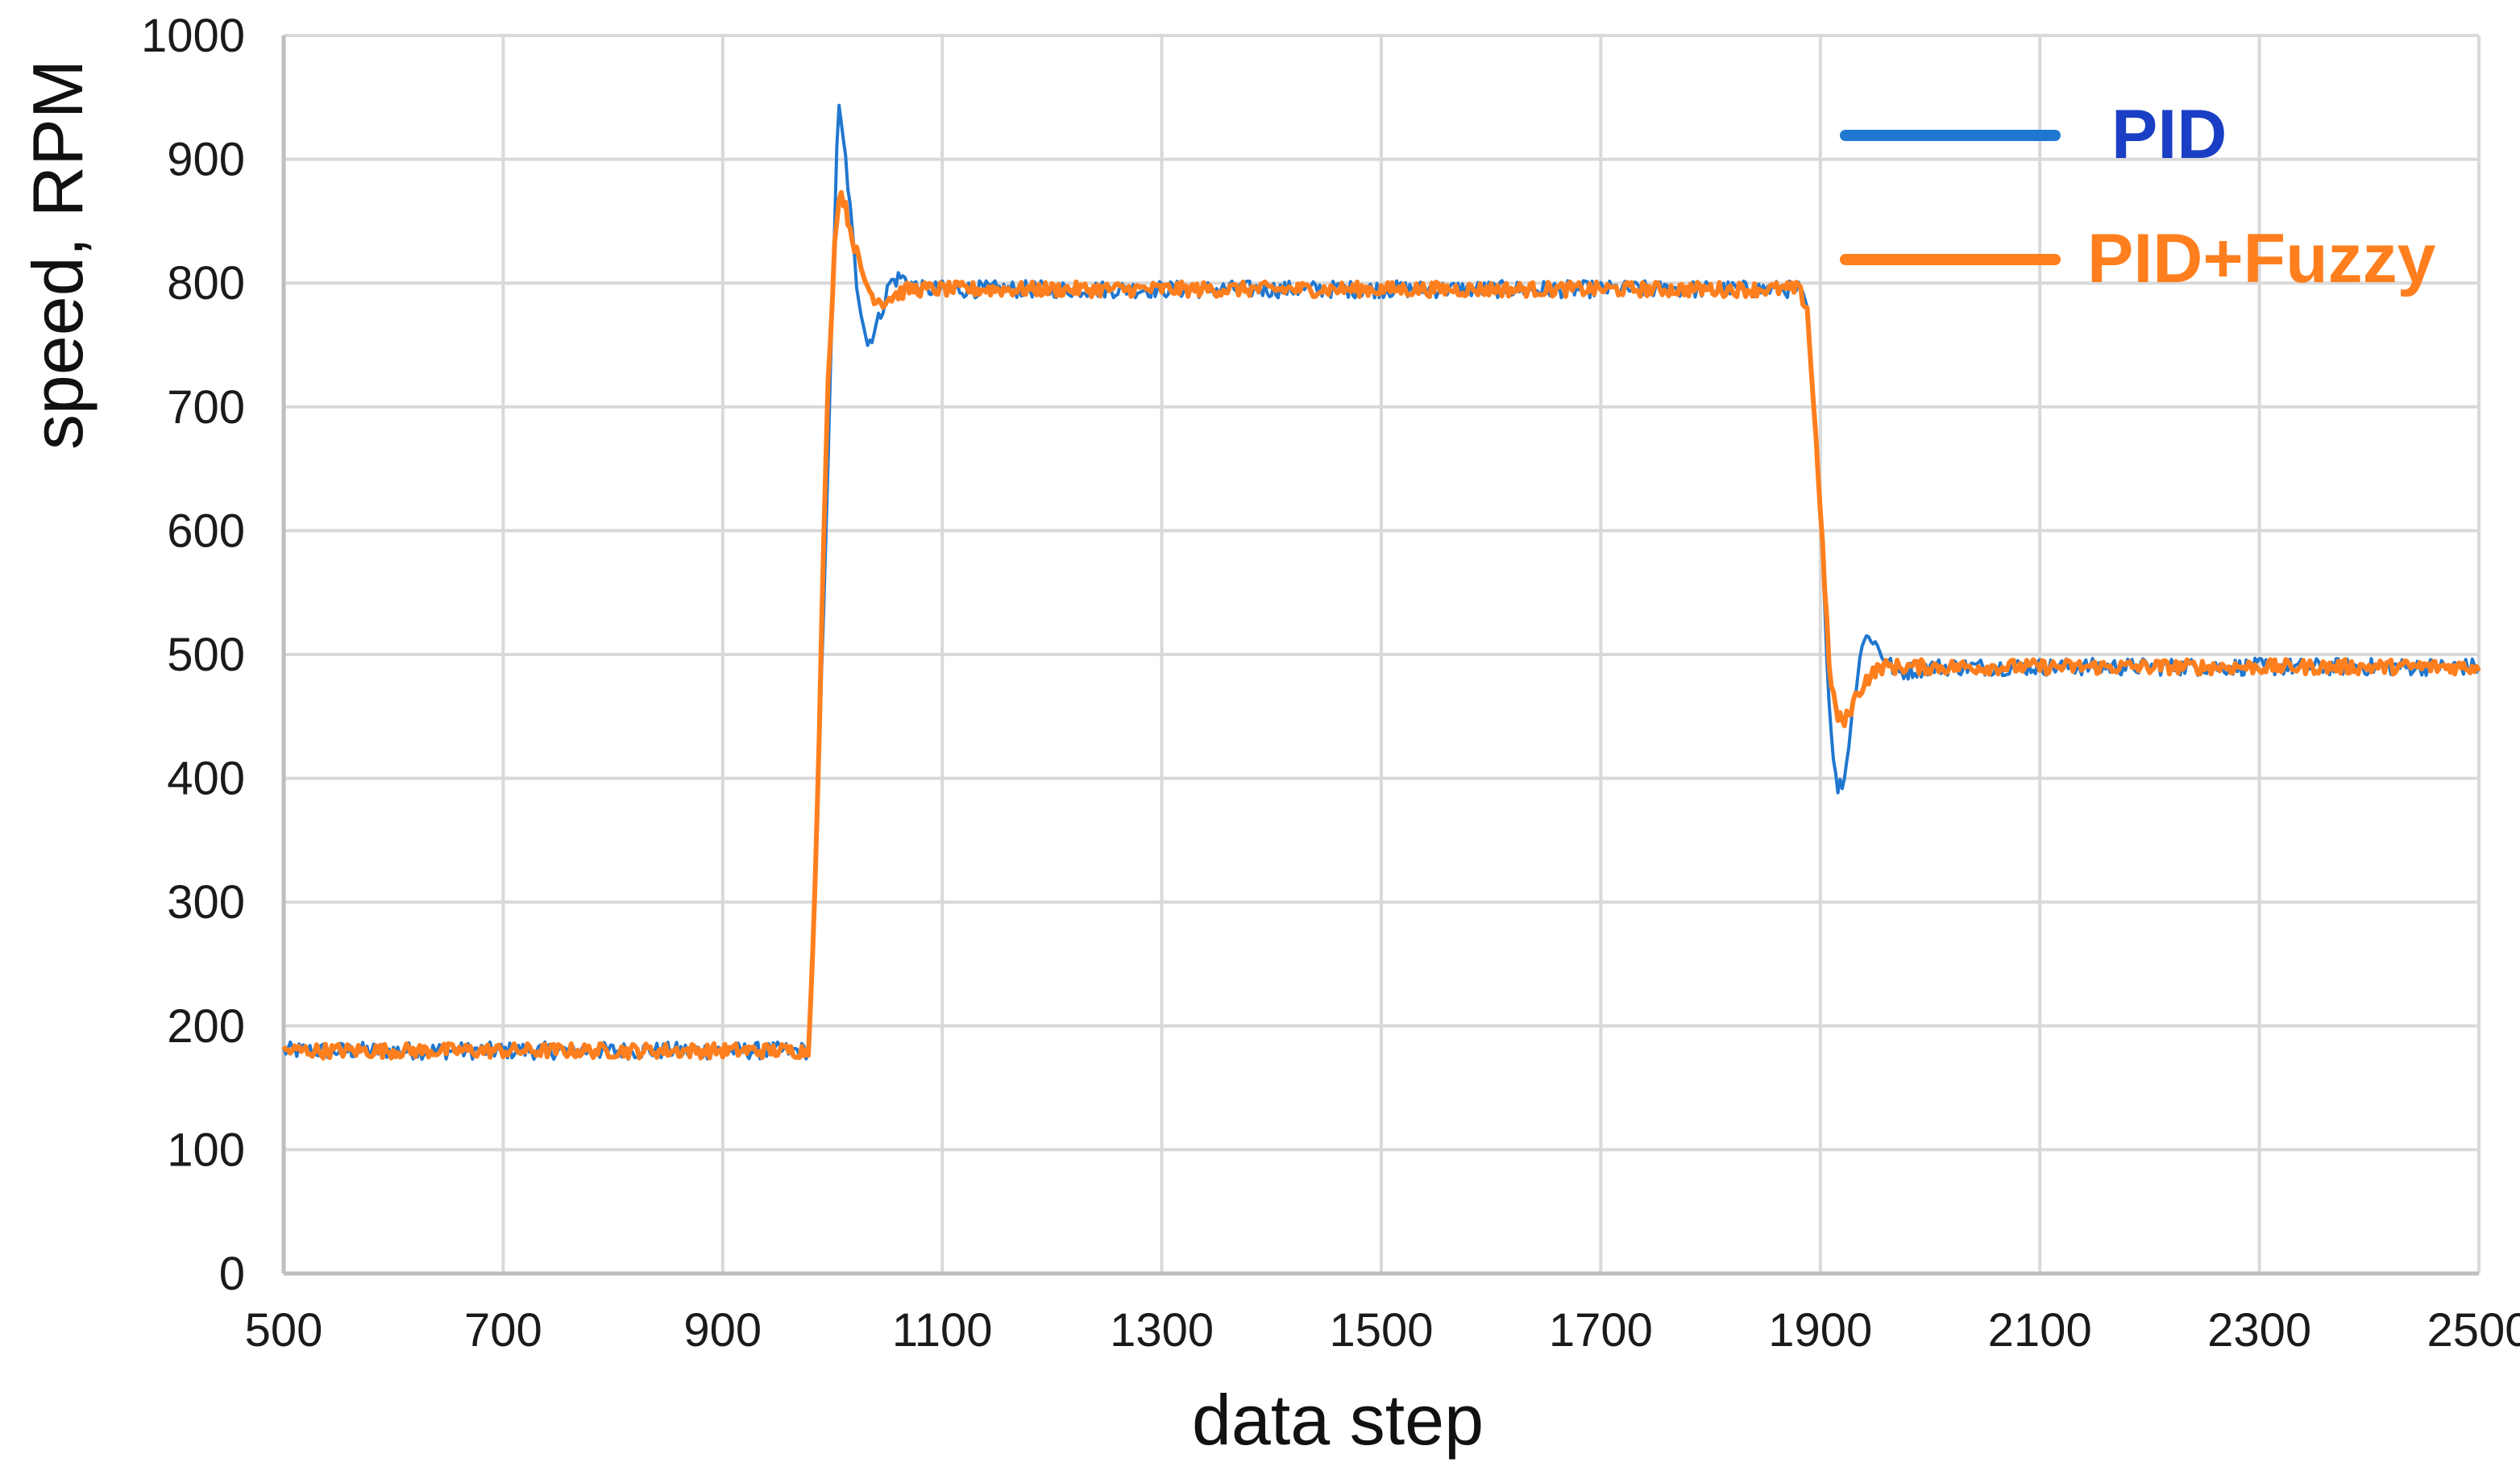  I want to click on x-tick-label: 500, so click(284, 1330).